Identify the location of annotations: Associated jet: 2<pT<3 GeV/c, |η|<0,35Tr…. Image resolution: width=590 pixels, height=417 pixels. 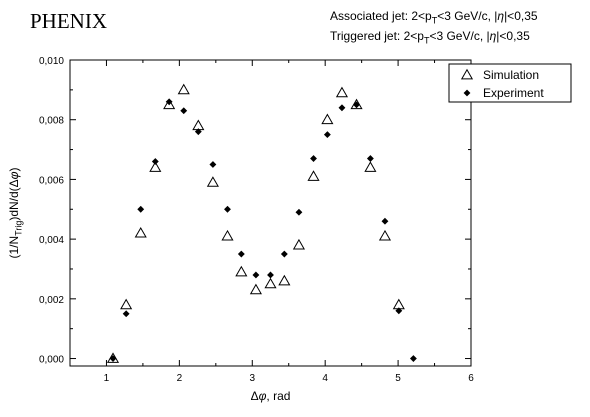
(434, 27).